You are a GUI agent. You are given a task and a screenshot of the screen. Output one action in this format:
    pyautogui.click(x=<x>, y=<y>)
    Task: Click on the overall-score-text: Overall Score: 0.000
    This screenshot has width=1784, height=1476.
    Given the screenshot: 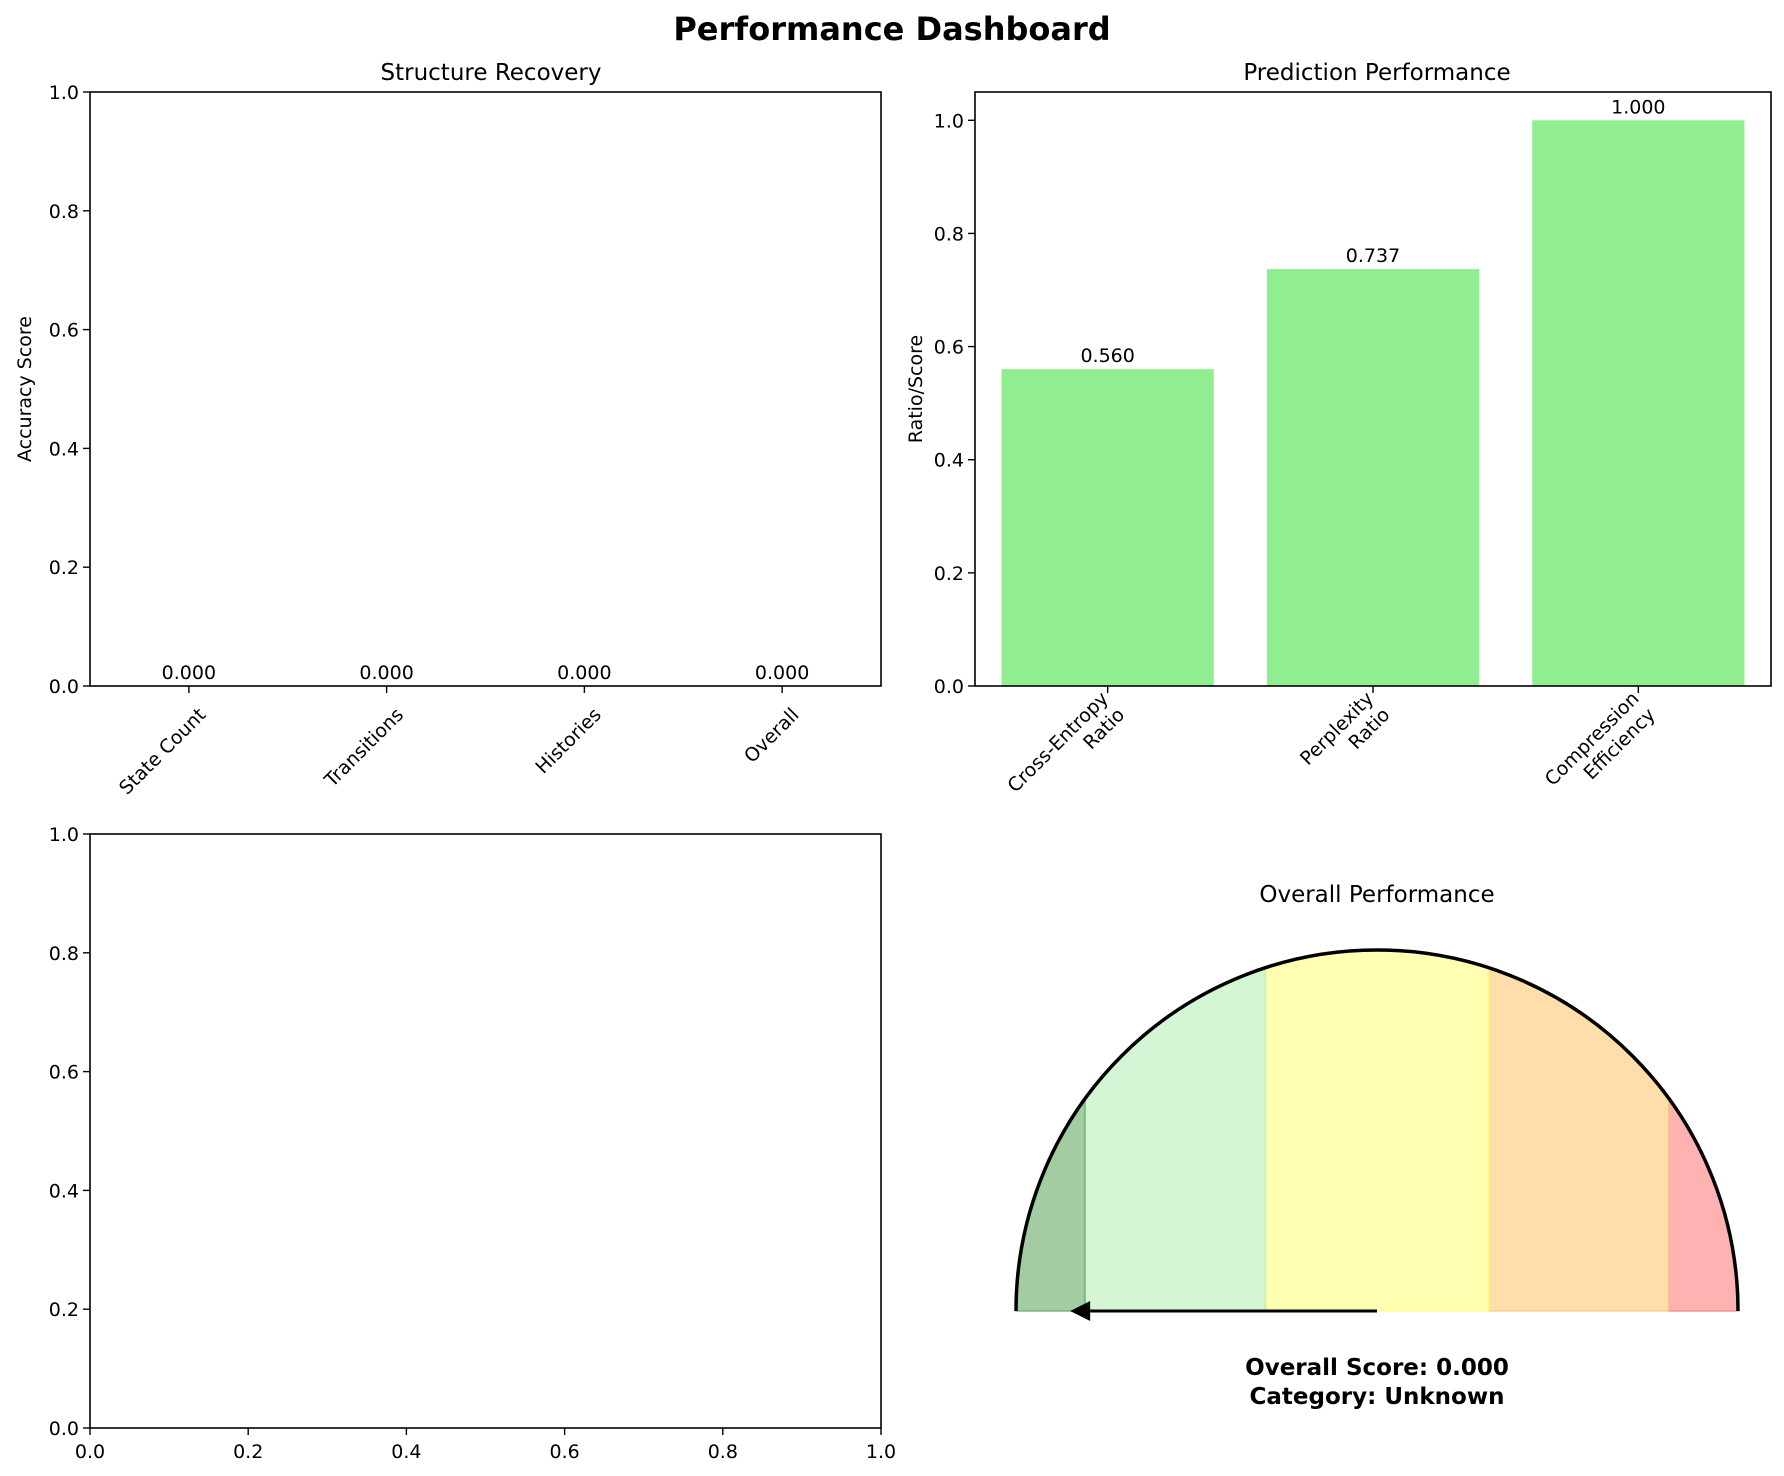 What is the action you would take?
    pyautogui.click(x=1377, y=1368)
    